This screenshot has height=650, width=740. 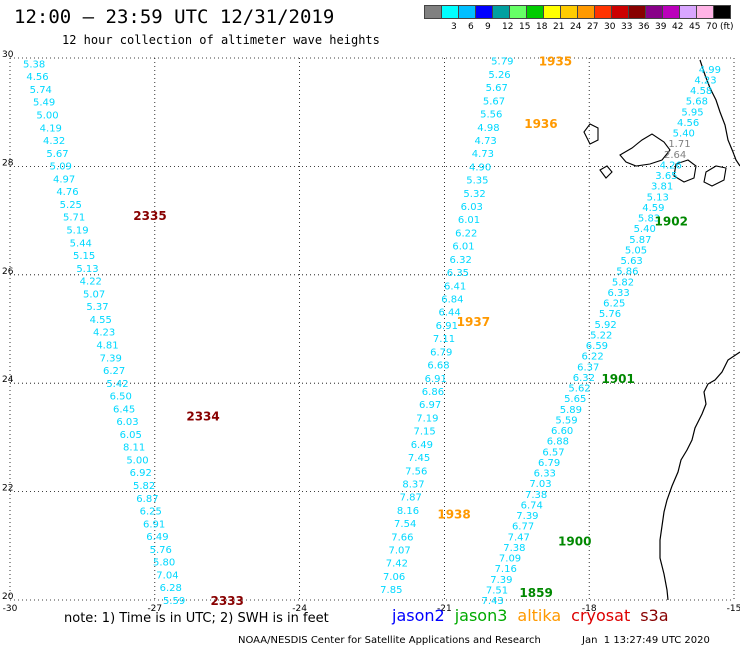 What do you see at coordinates (452, 300) in the screenshot?
I see `wave-height-value: 6.84` at bounding box center [452, 300].